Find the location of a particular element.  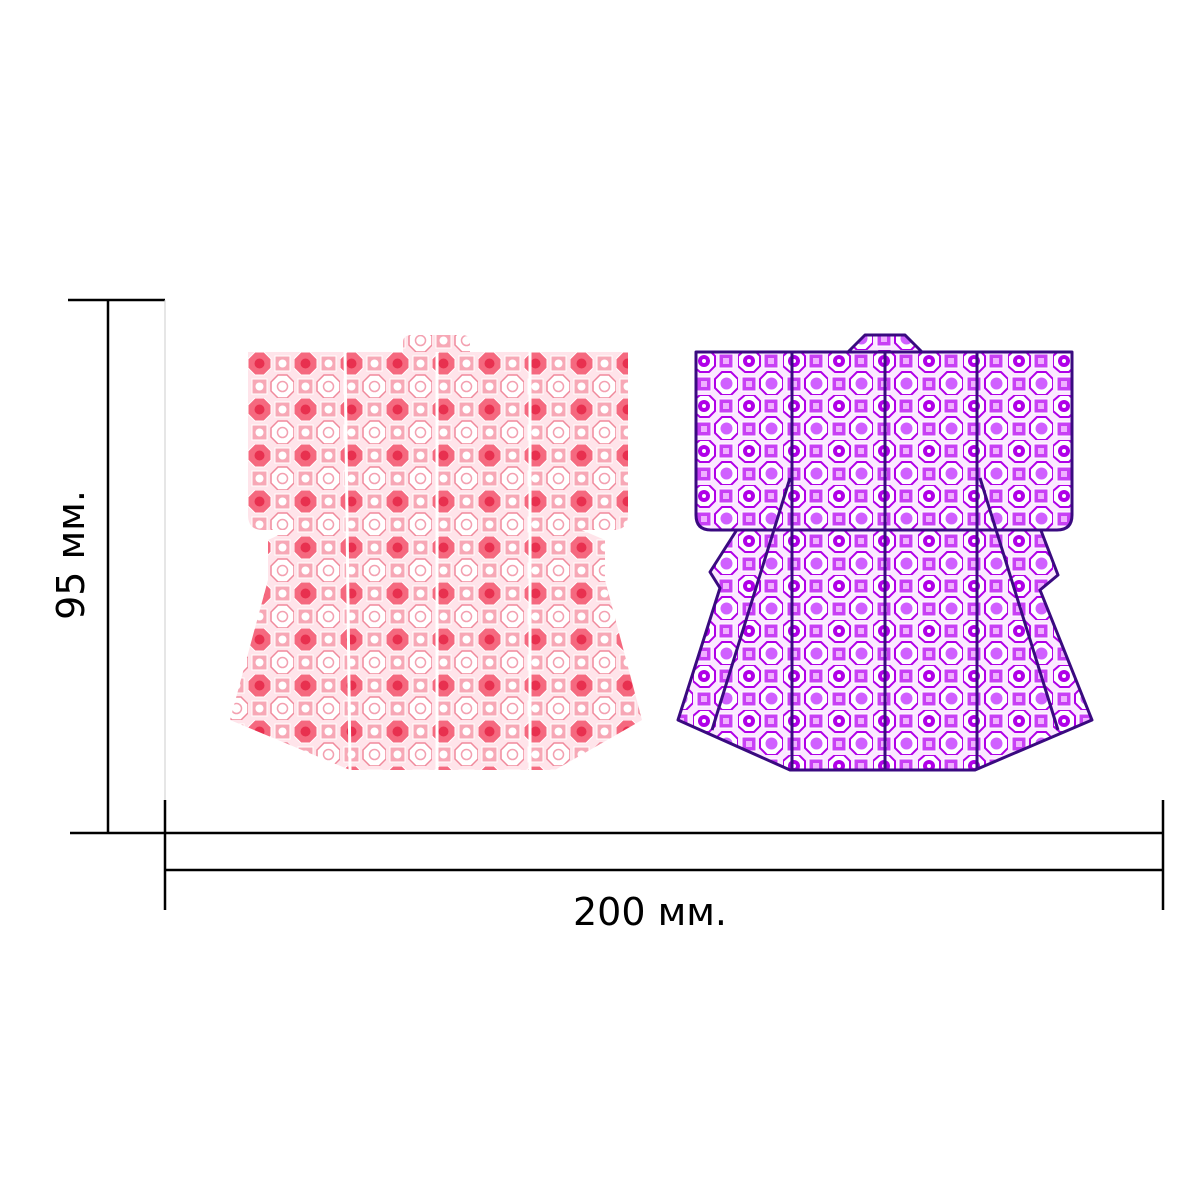

pink-kimono is located at coordinates (436, 553).